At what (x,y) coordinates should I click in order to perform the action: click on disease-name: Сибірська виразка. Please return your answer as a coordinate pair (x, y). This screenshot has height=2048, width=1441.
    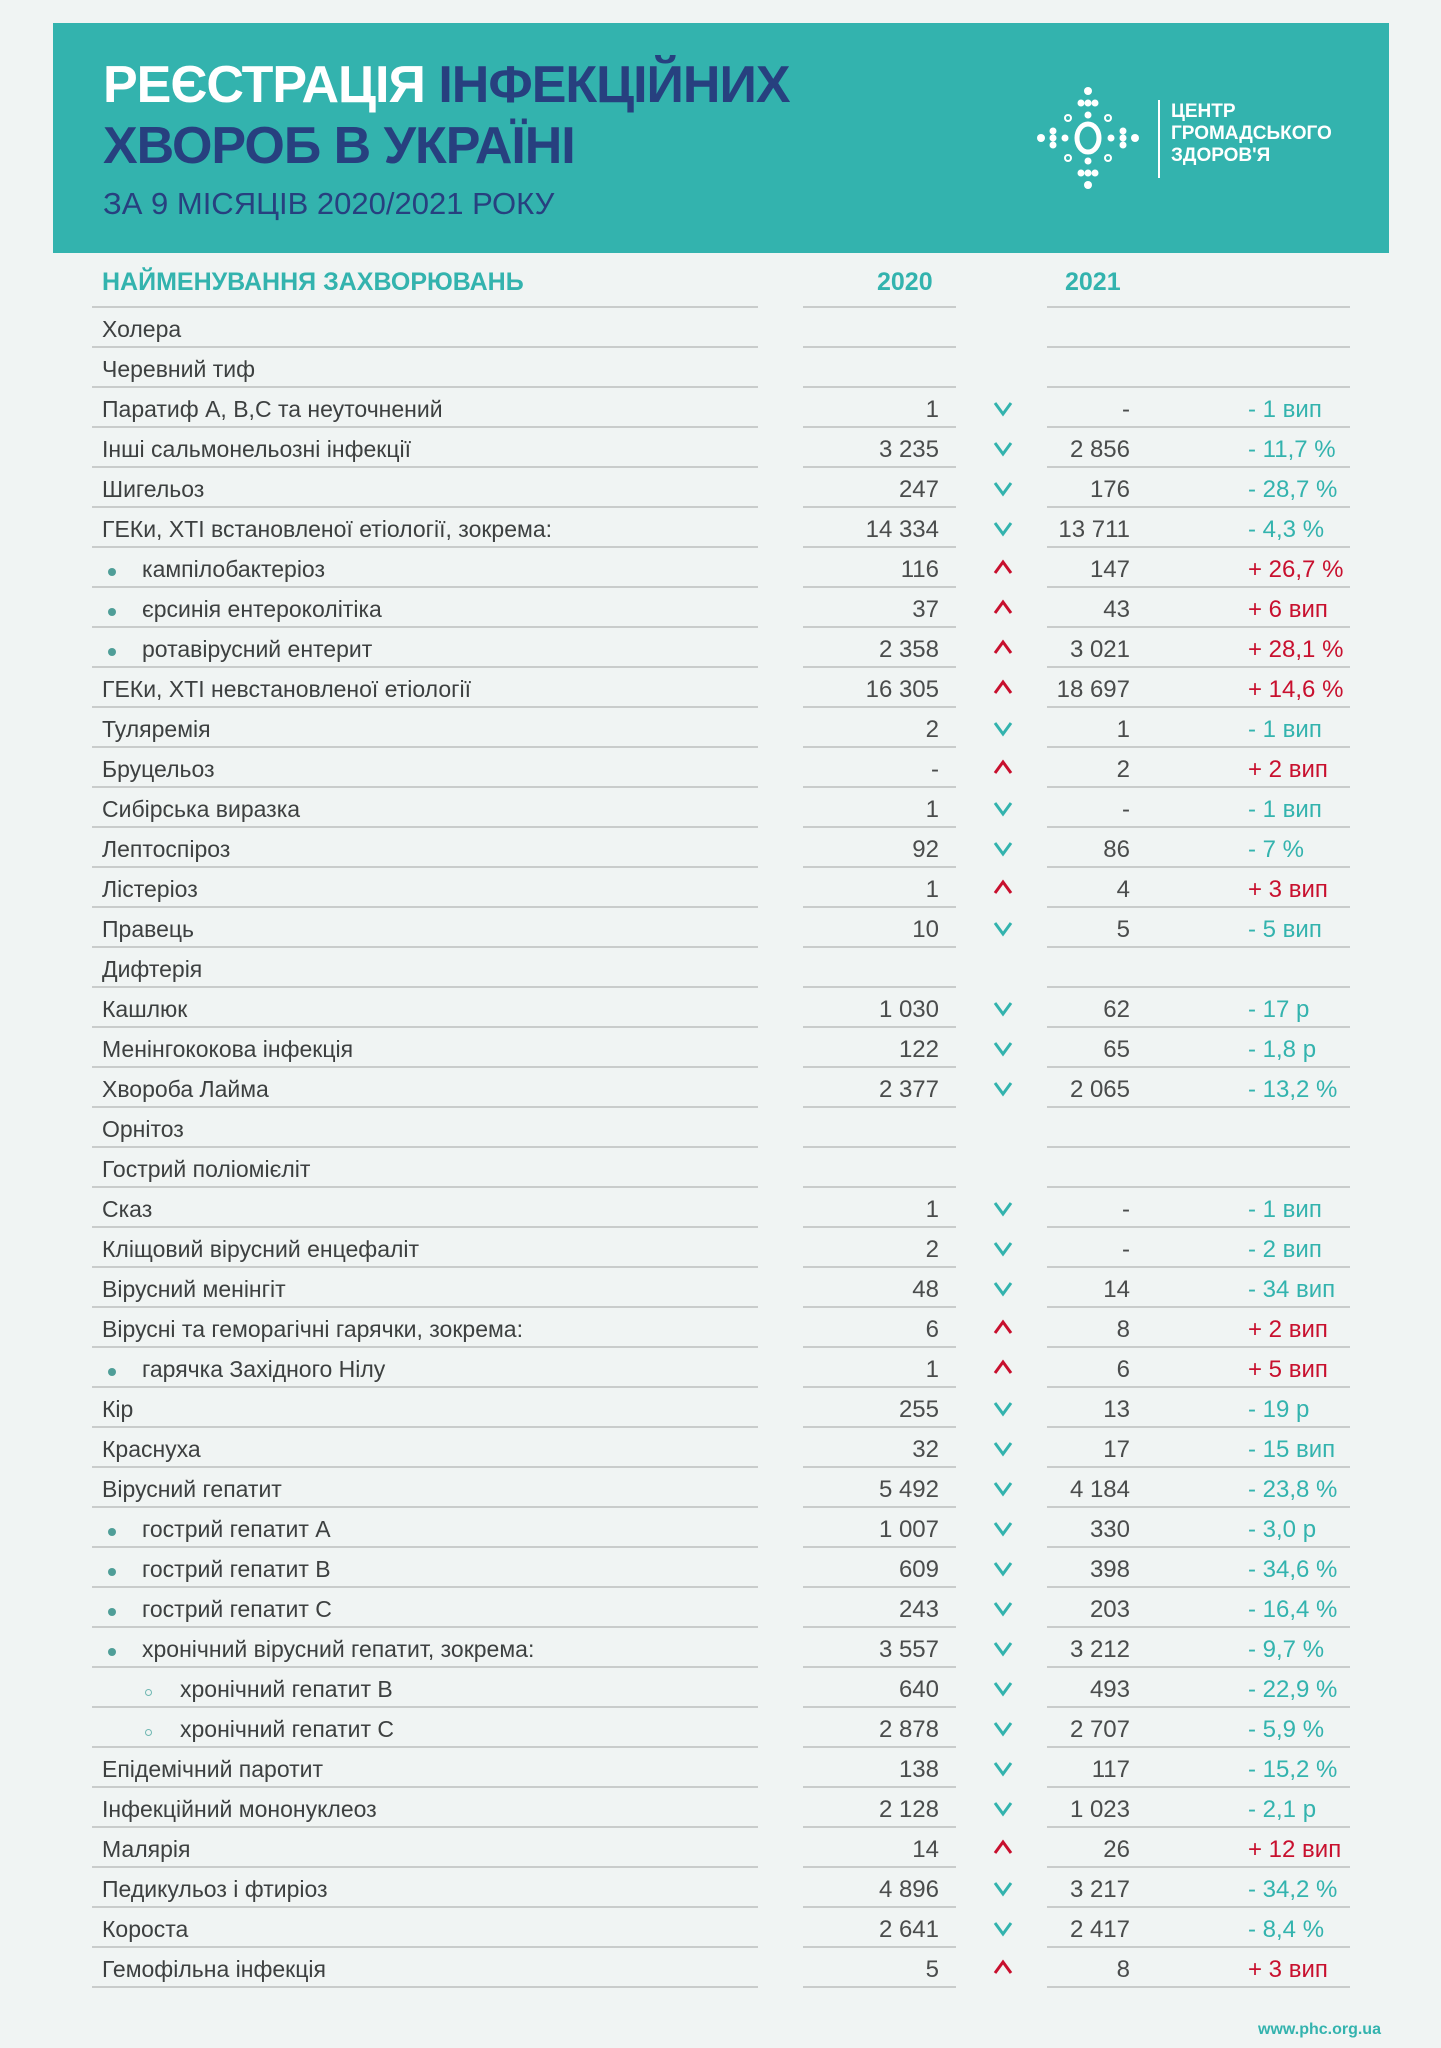
    Looking at the image, I should click on (201, 809).